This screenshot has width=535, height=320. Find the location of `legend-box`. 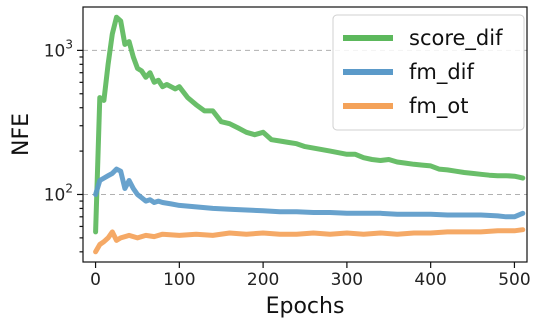

legend-box is located at coordinates (428, 72).